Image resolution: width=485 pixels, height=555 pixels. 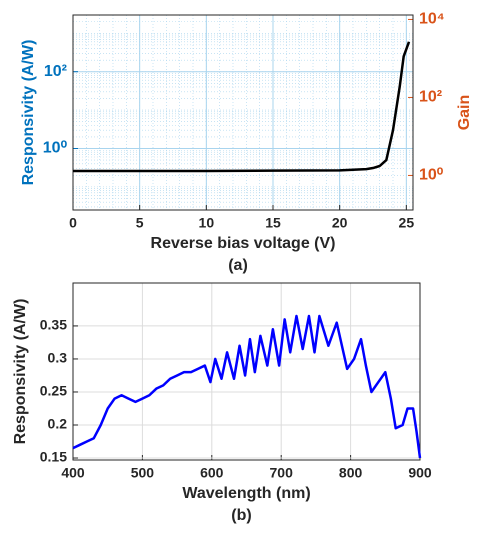 I want to click on caption: (a), so click(x=238, y=265).